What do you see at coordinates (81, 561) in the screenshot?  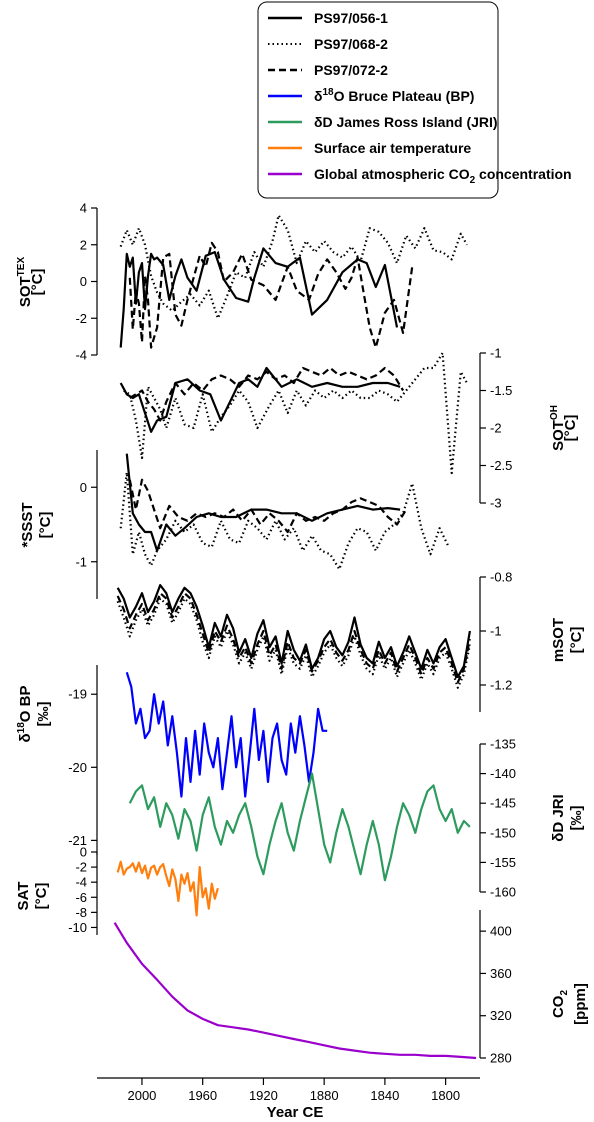 I see `ssst-y-tick-label: -1` at bounding box center [81, 561].